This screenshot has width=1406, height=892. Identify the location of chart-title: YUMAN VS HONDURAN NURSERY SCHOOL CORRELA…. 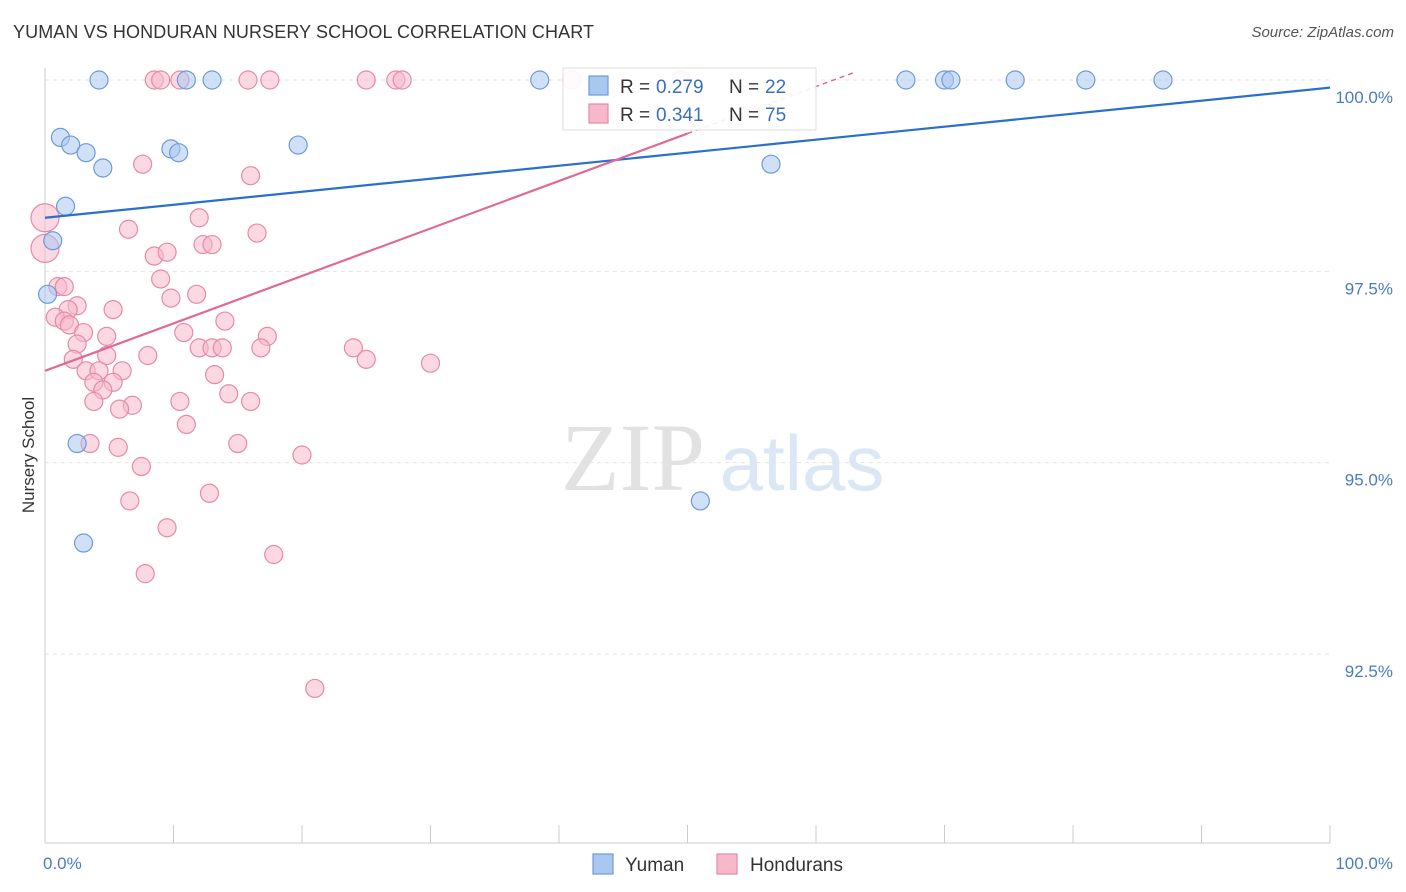
(304, 32).